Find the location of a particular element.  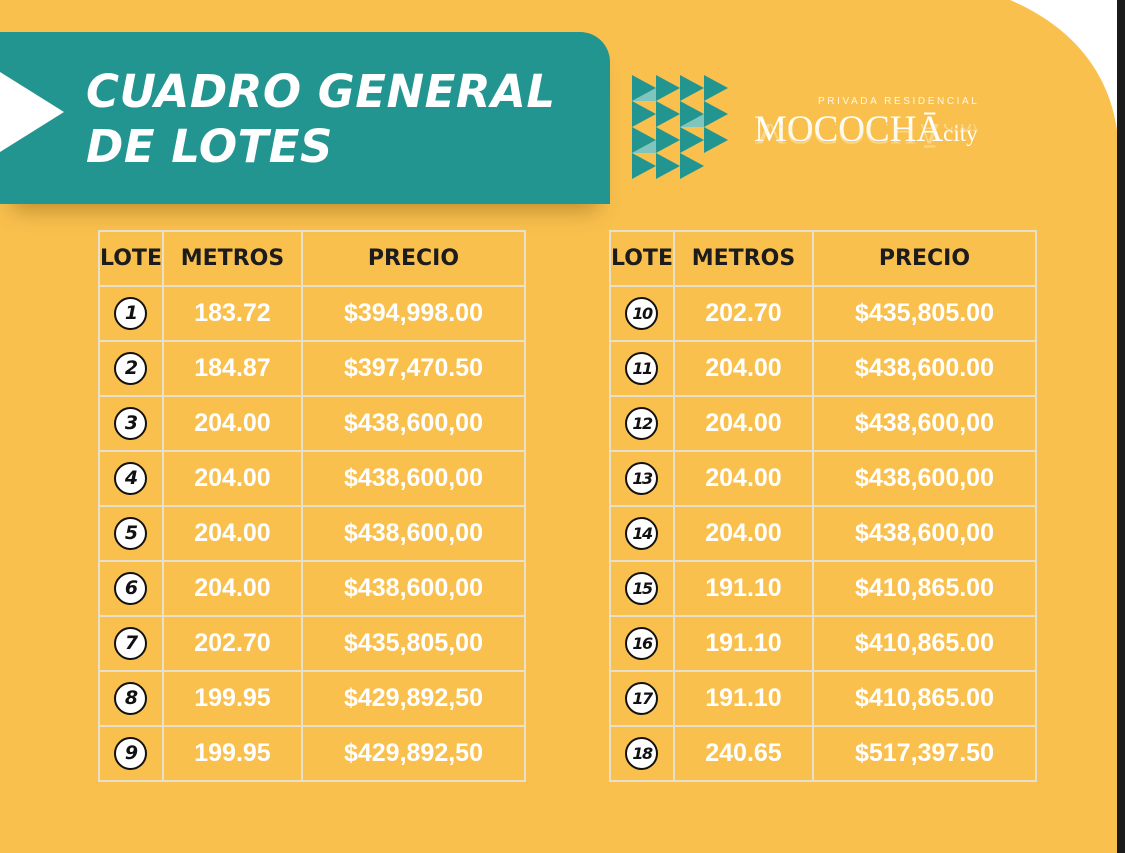

arrow-icon is located at coordinates (32, 112).